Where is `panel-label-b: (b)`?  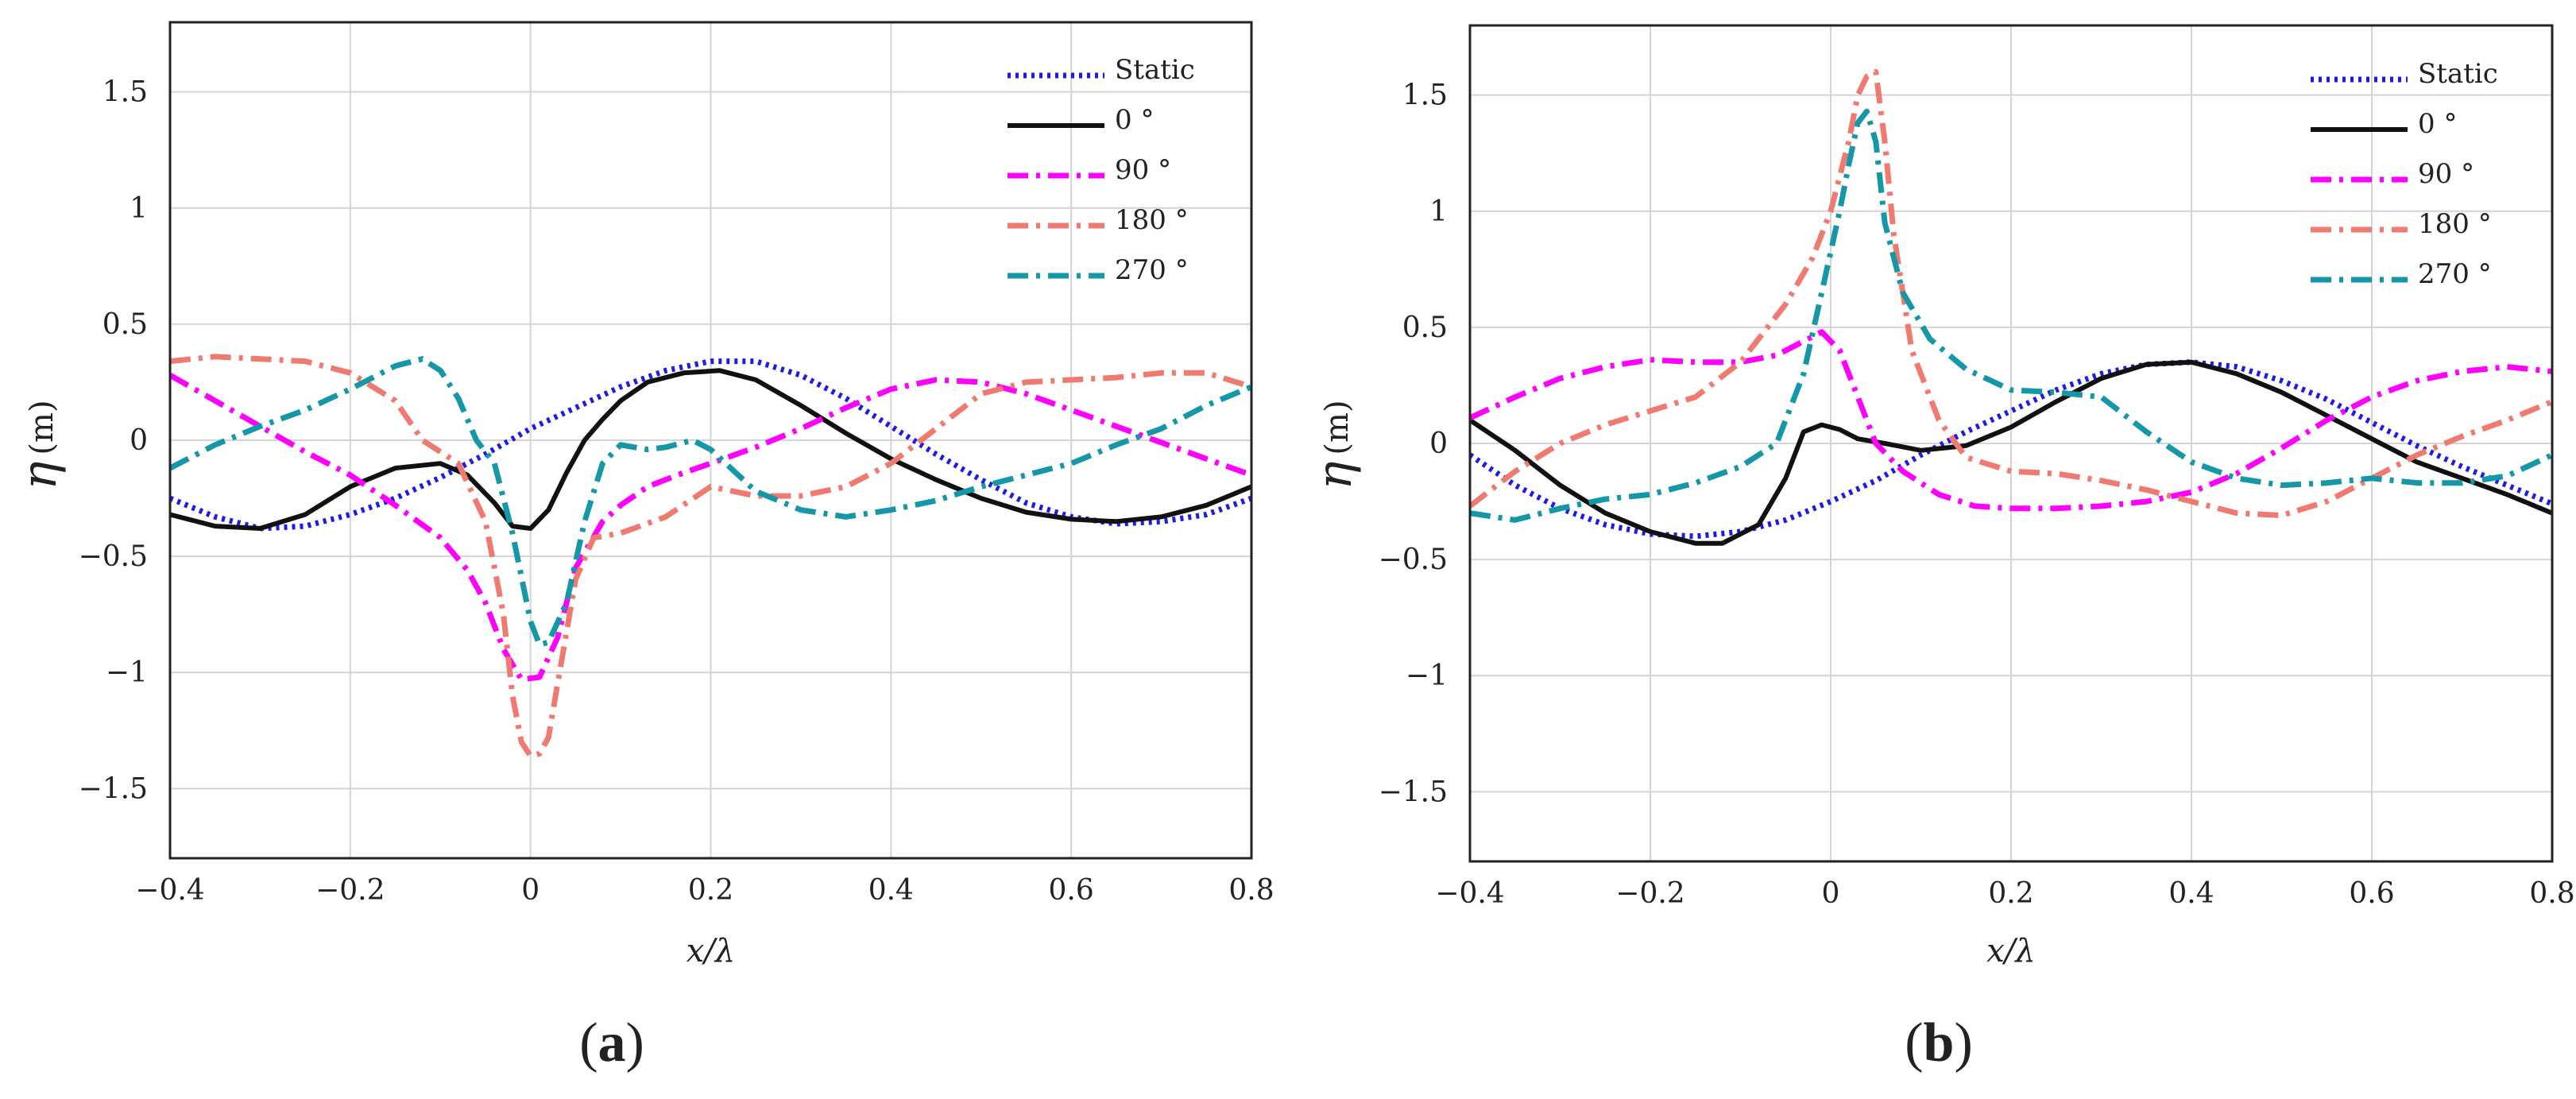
panel-label-b: (b) is located at coordinates (1939, 1043).